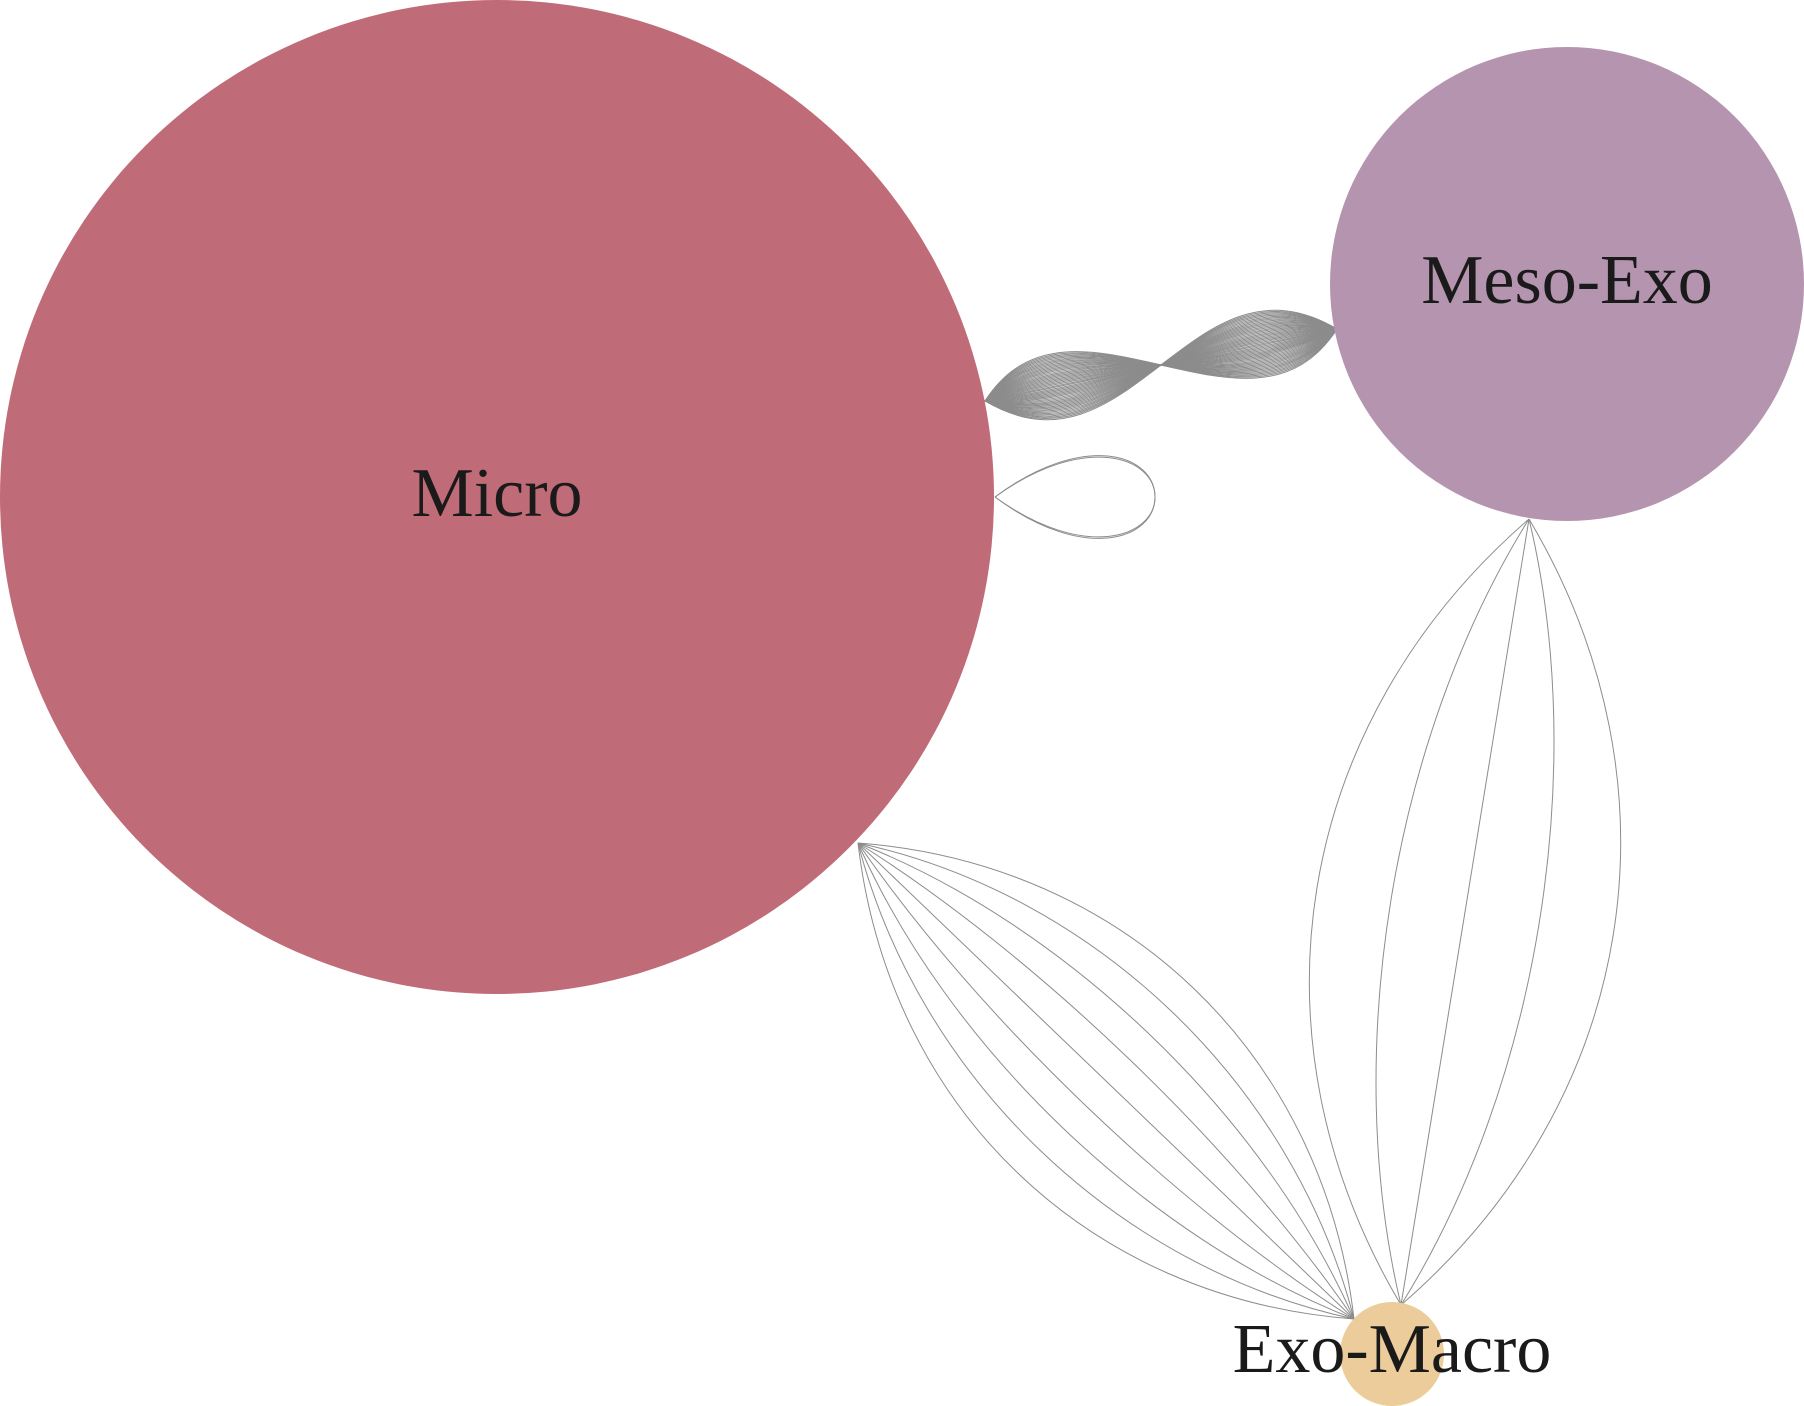 This screenshot has height=1406, width=1804. I want to click on node-micro-label: Micro, so click(496, 493).